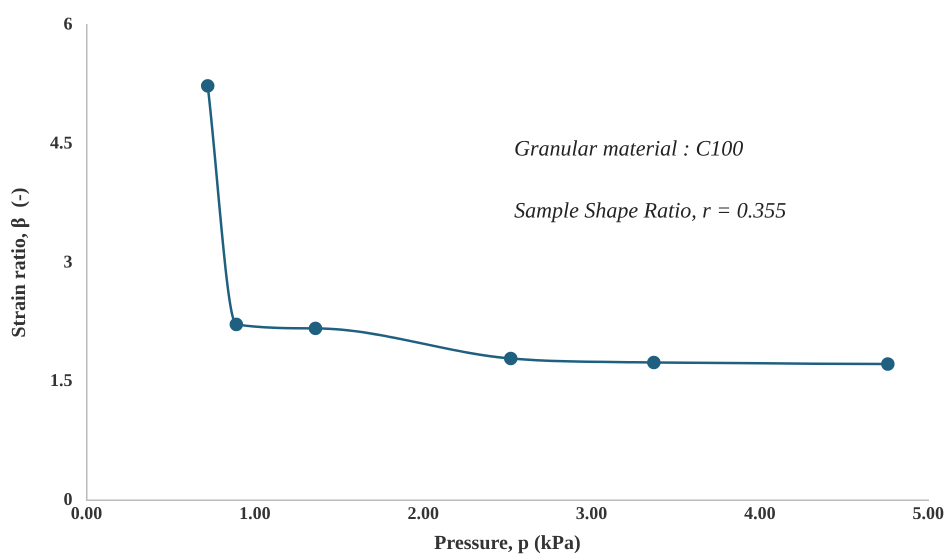  Describe the element at coordinates (19, 263) in the screenshot. I see `y-axis-title: Strain ratio, β (-)` at that location.